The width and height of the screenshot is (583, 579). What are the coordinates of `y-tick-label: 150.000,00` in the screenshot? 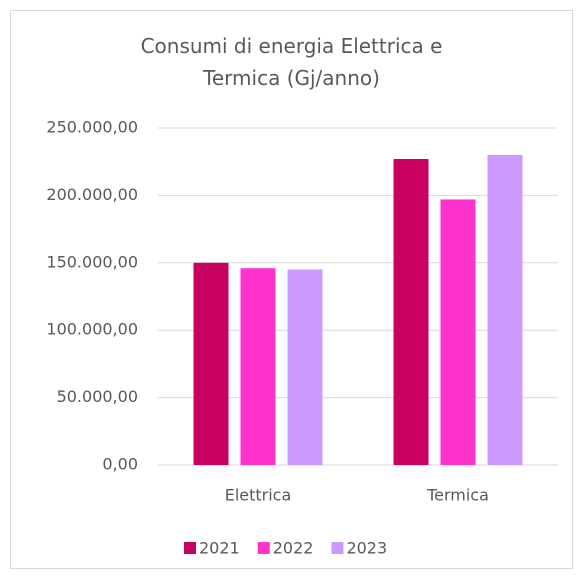 It's located at (92, 261).